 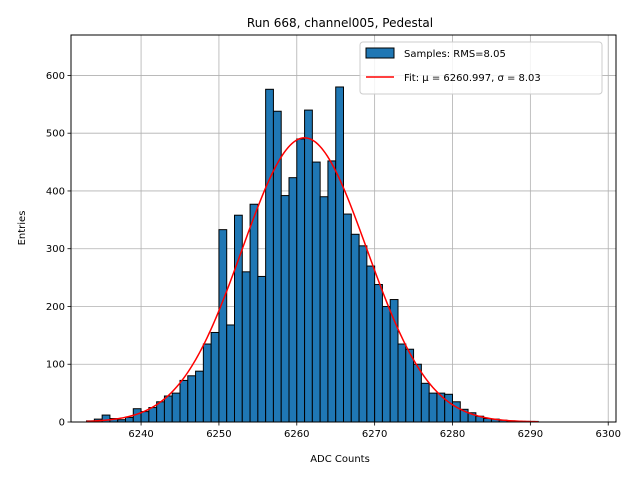 I want to click on y-axis-label: Entries, so click(x=22, y=228).